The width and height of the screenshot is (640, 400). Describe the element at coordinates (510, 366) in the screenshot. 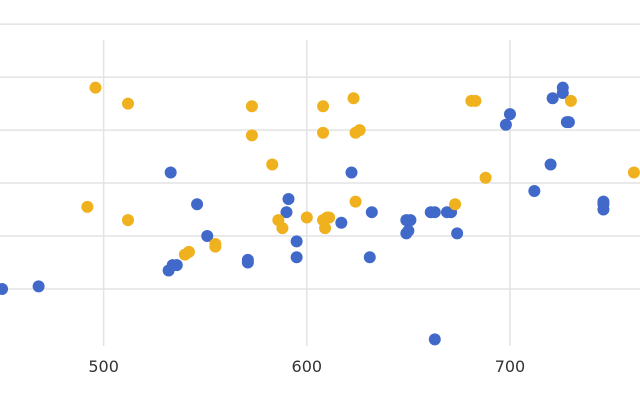

I see `x-tick-label: 700` at that location.